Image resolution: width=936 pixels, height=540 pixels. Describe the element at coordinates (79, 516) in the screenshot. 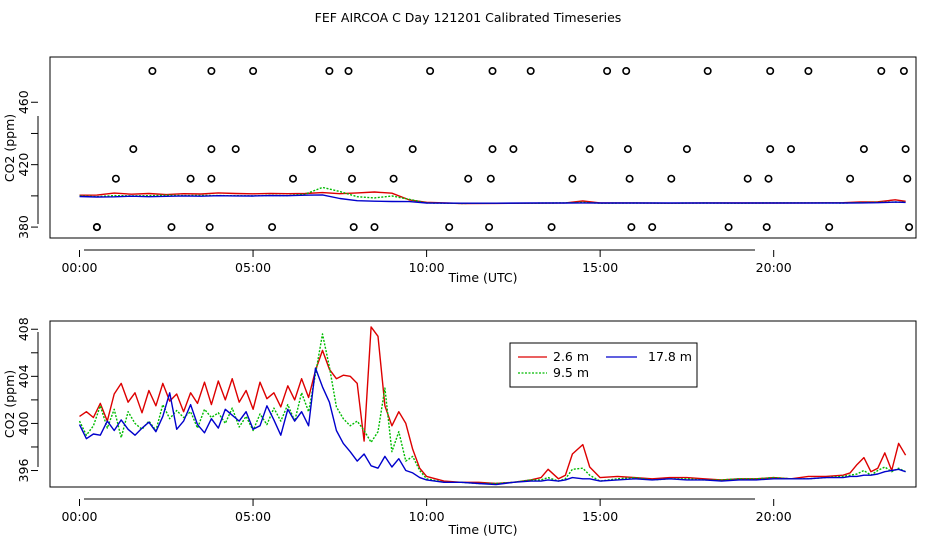

I see `x-tick-label-0-bottom: 00:00` at that location.